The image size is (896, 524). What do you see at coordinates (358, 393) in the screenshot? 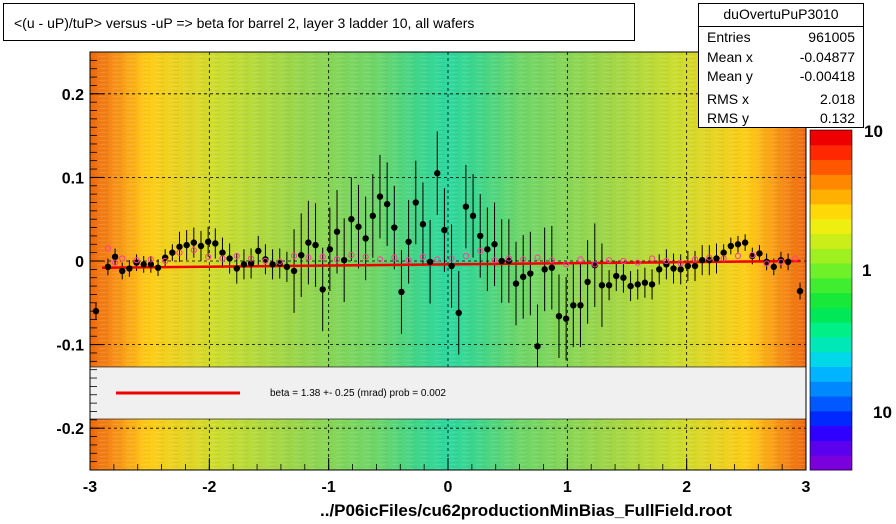
I see `legend-text: beta = 1.38 +- 0.25 (mrad) prob = 0.002` at bounding box center [358, 393].